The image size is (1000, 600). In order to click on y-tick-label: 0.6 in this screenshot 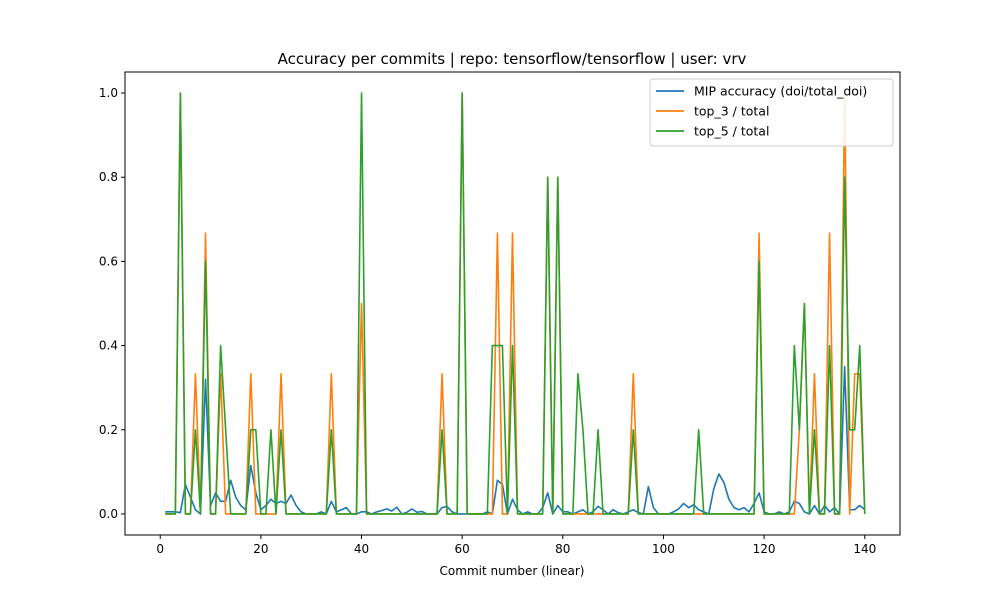, I will do `click(108, 261)`.